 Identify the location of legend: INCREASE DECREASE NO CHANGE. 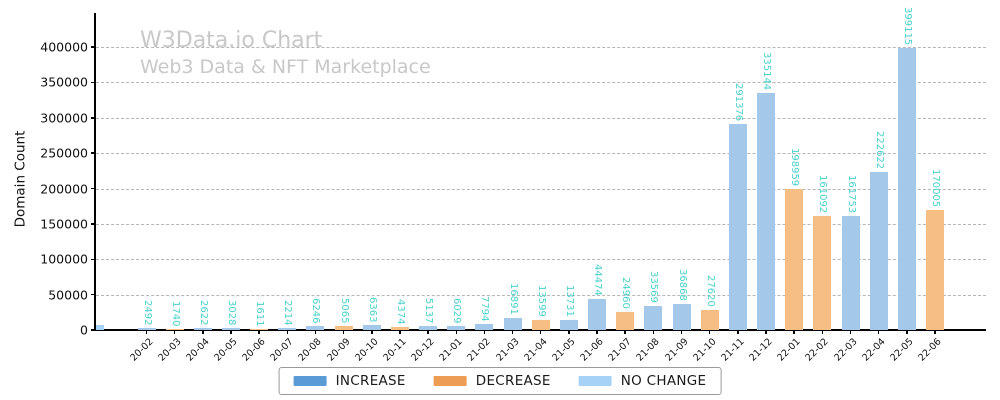
(500, 381).